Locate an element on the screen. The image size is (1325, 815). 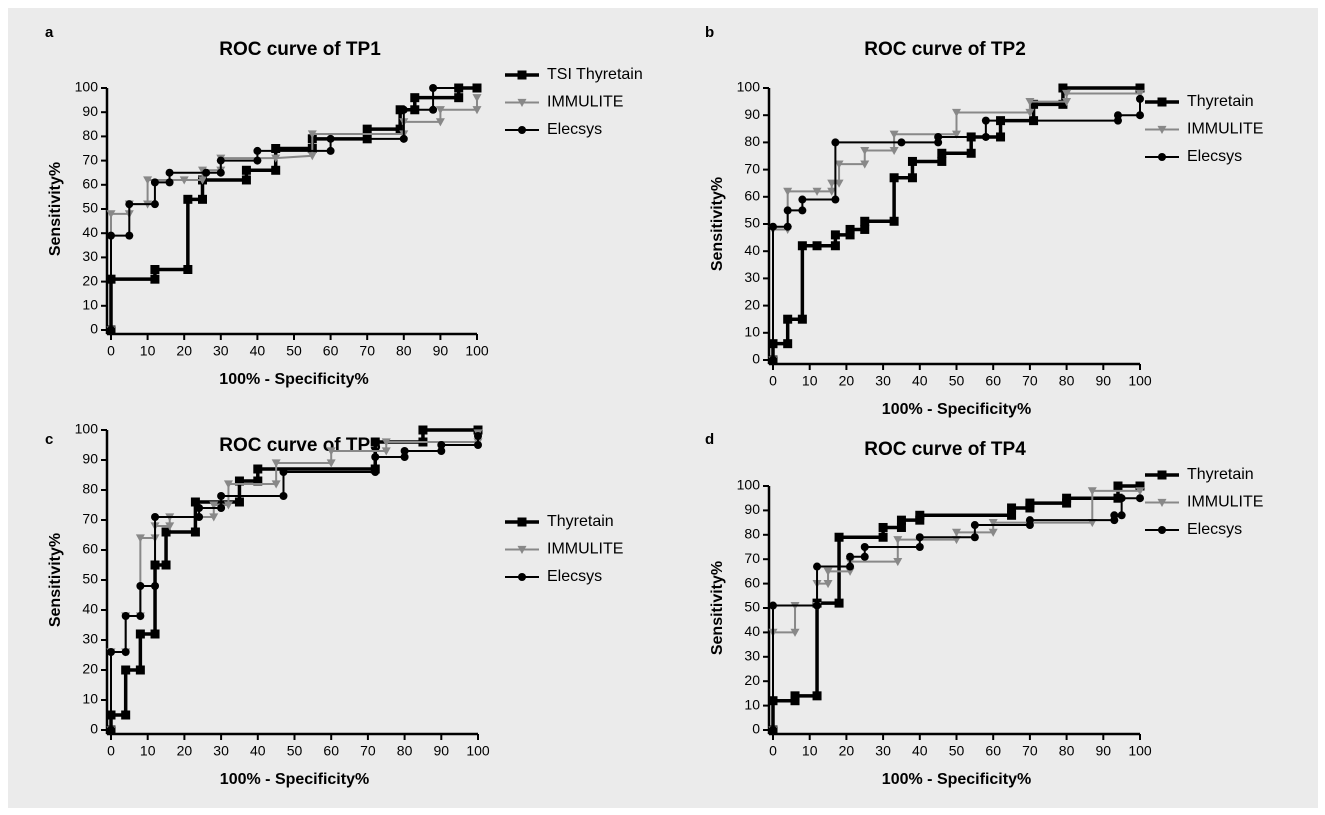
legend-label: Thyretain is located at coordinates (1220, 474).